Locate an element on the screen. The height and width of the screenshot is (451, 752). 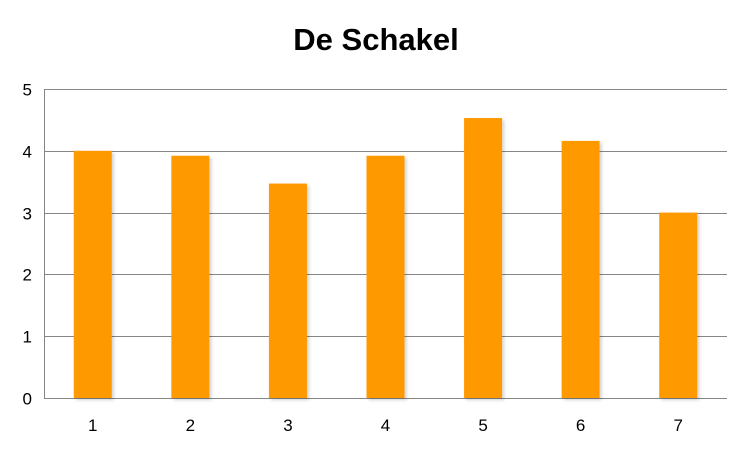
x-tick-label: 1 is located at coordinates (92, 425).